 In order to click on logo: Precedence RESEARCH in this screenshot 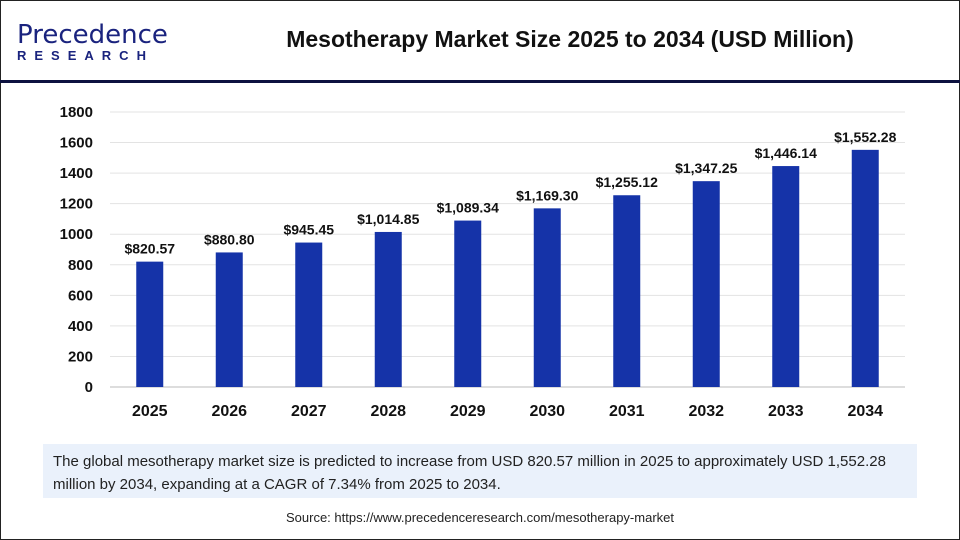, I will do `click(92, 41)`.